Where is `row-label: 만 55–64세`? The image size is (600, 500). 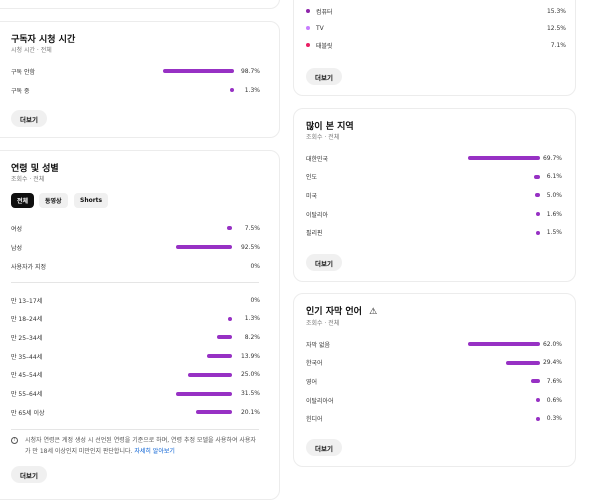 row-label: 만 55–64세 is located at coordinates (27, 394).